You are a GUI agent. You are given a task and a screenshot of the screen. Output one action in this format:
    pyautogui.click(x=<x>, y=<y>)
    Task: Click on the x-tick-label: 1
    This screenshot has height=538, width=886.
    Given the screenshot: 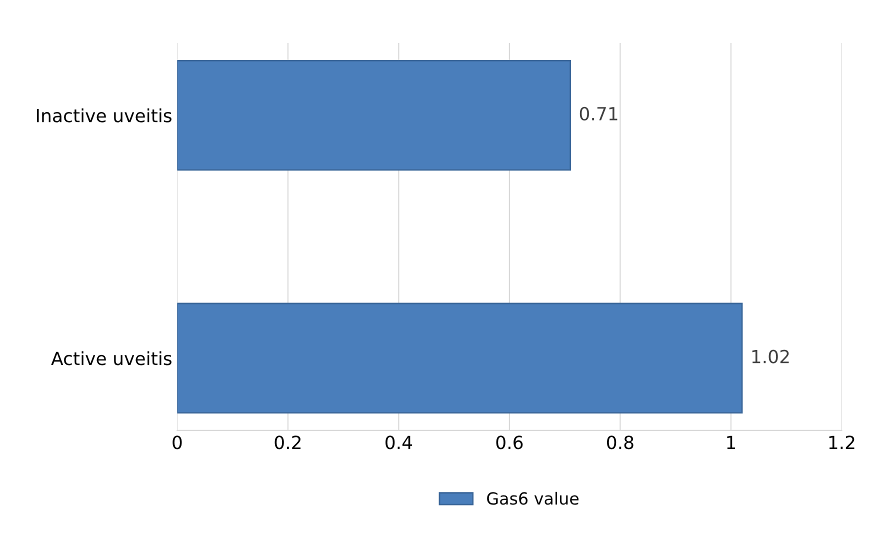 What is the action you would take?
    pyautogui.click(x=731, y=442)
    